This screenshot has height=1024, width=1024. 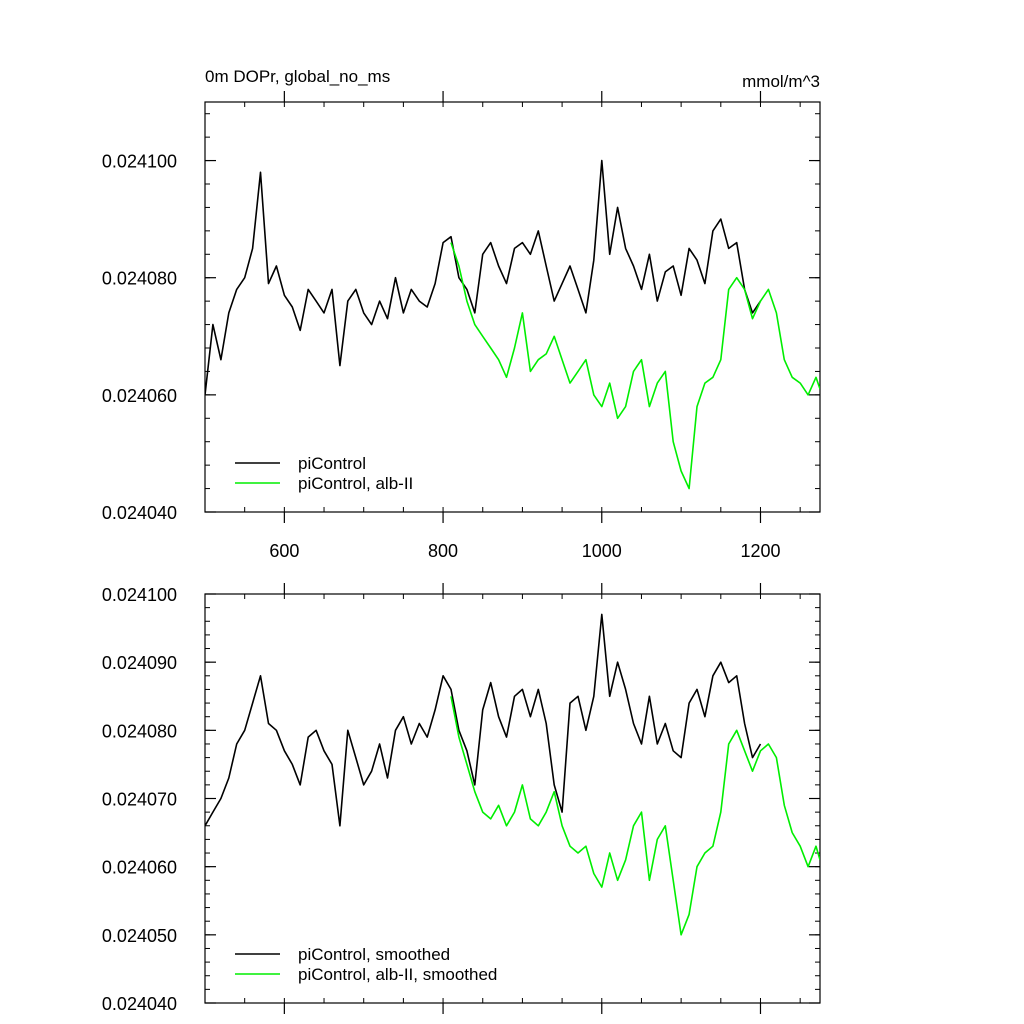 I want to click on bottom-y-tick-label: 0.024040, so click(x=139, y=1004).